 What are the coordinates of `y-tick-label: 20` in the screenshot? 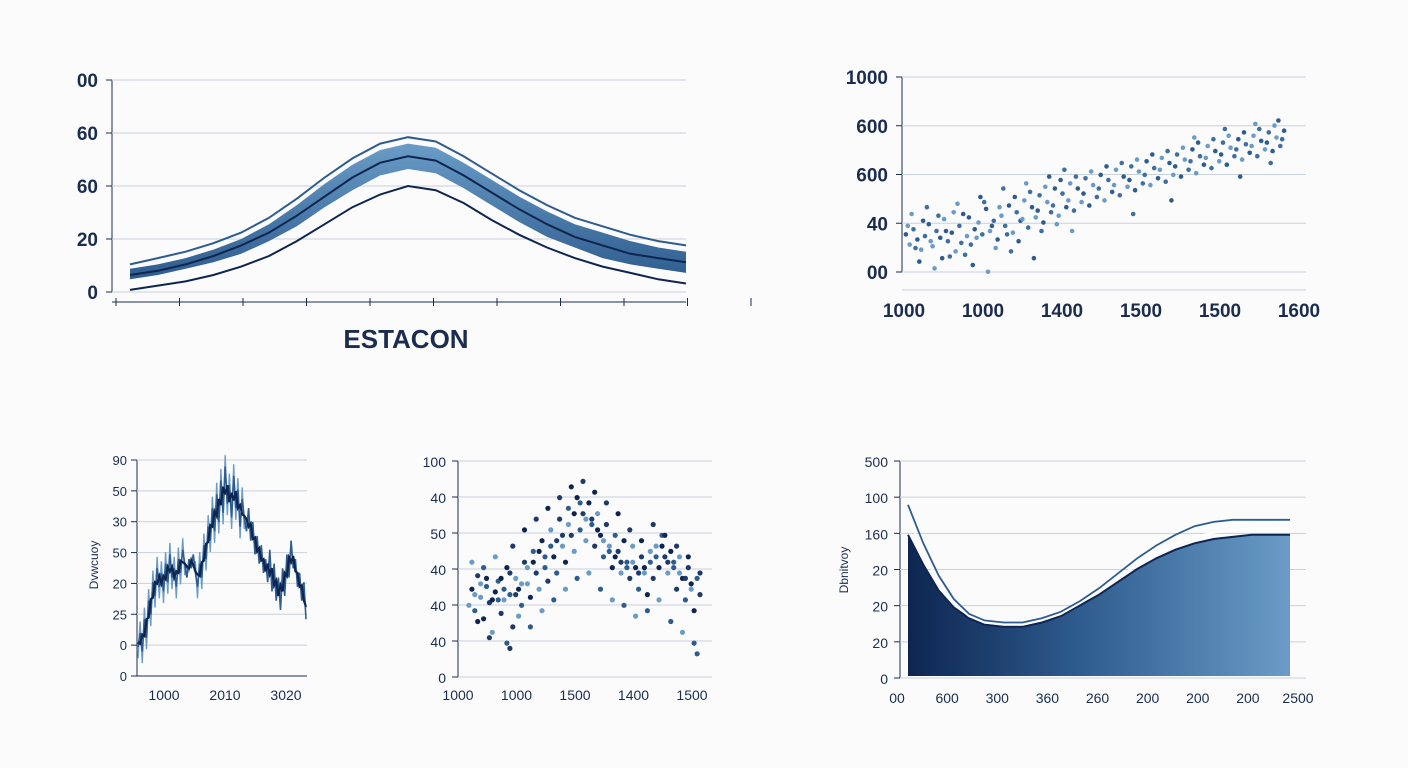 It's located at (880, 571).